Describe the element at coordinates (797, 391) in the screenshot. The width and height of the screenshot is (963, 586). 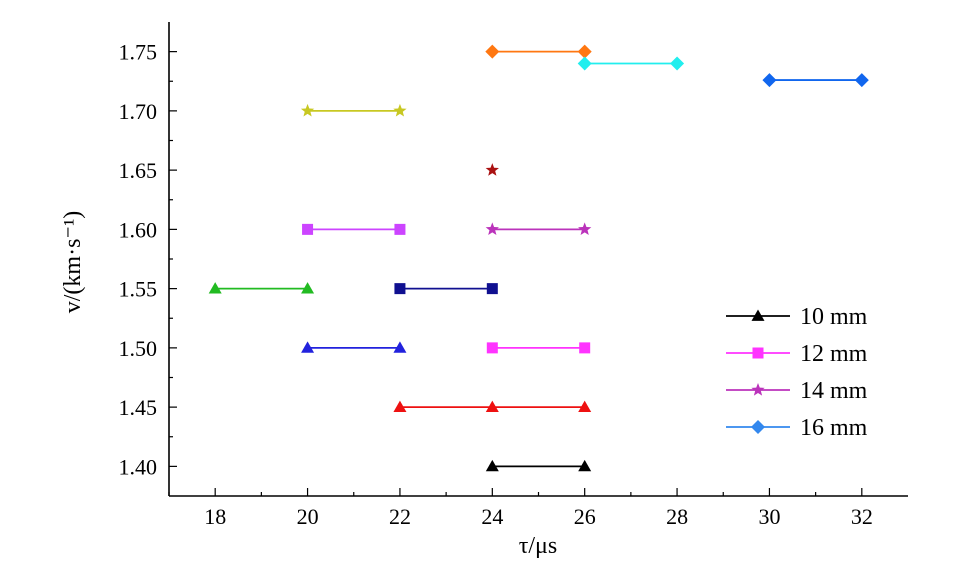
I see `legend-entry: 14 mm` at that location.